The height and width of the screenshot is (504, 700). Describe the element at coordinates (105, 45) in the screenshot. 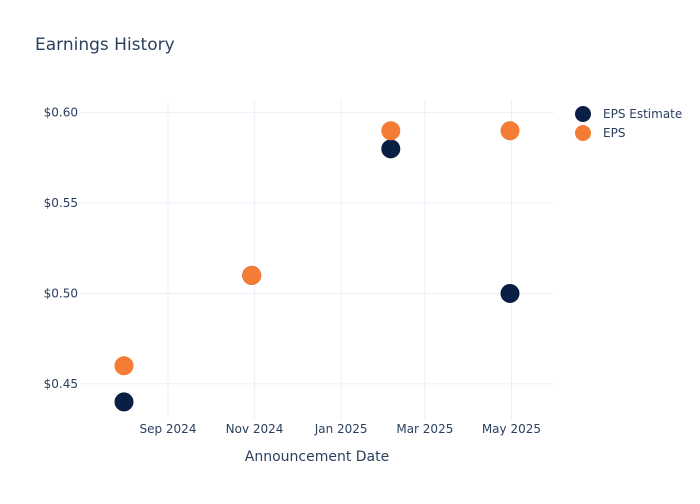

I see `chart-title: Earnings History` at that location.